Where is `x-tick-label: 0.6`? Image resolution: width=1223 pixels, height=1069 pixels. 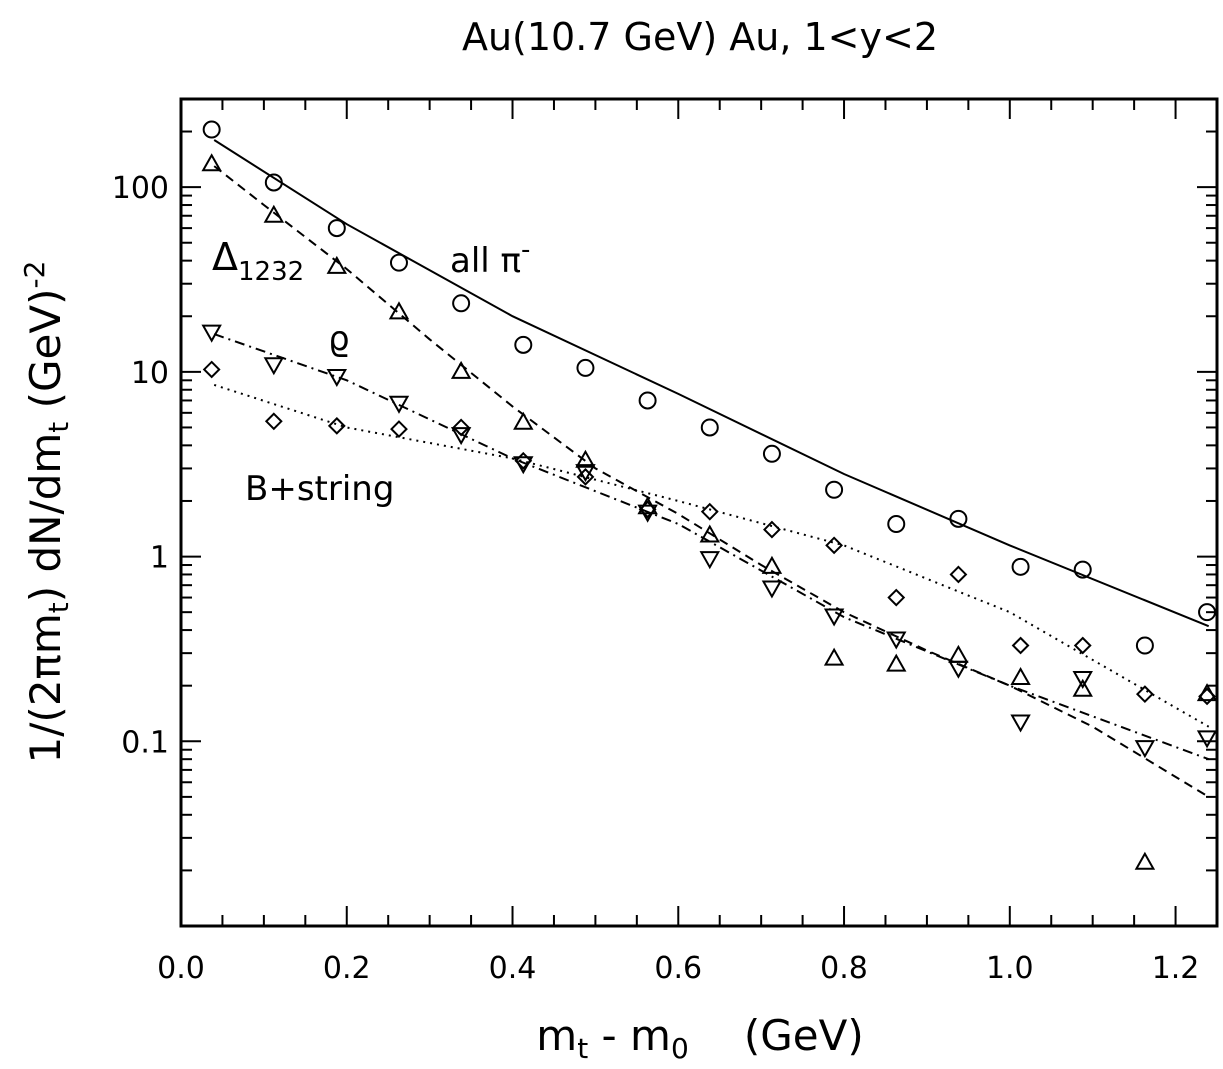
x-tick-label: 0.6 is located at coordinates (678, 968).